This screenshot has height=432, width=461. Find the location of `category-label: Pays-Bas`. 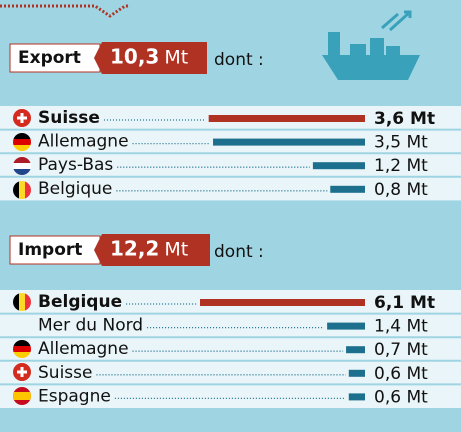

category-label: Pays-Bas is located at coordinates (75, 165).